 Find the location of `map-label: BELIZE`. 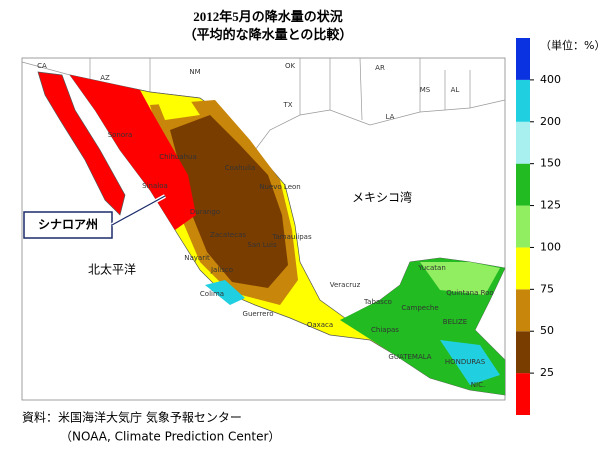

map-label: BELIZE is located at coordinates (455, 322).